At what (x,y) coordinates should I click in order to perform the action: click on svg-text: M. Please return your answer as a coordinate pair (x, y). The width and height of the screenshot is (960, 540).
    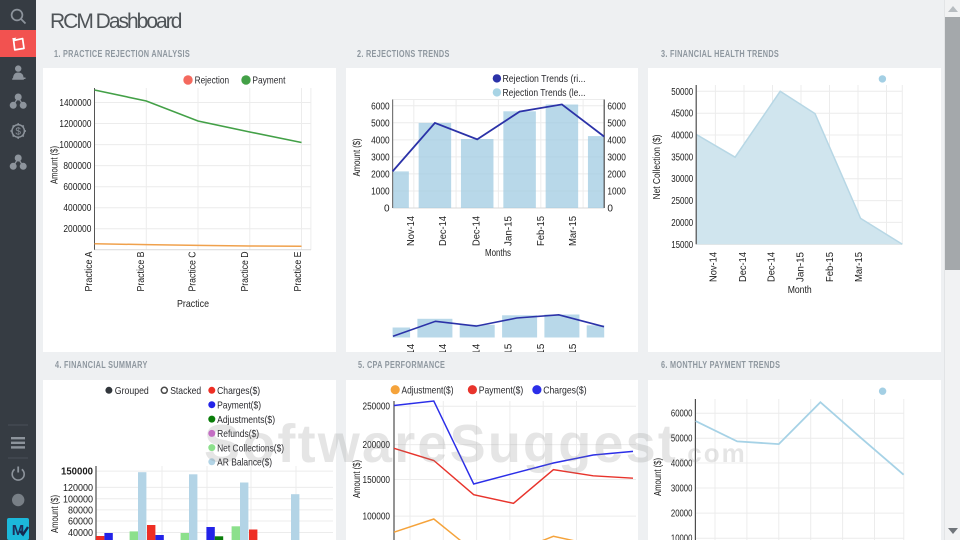
    Looking at the image, I should click on (18, 530).